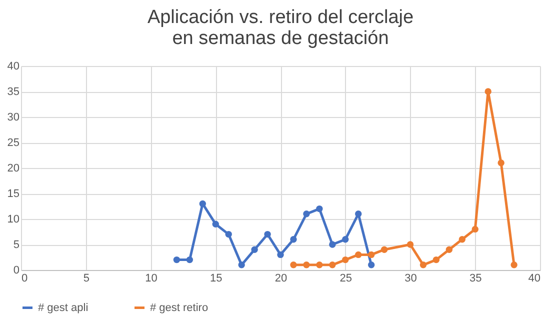 The image size is (558, 321). I want to click on chart-title: Aplicación vs. retiro del cerclaje en semanas de gestación, so click(280, 28).